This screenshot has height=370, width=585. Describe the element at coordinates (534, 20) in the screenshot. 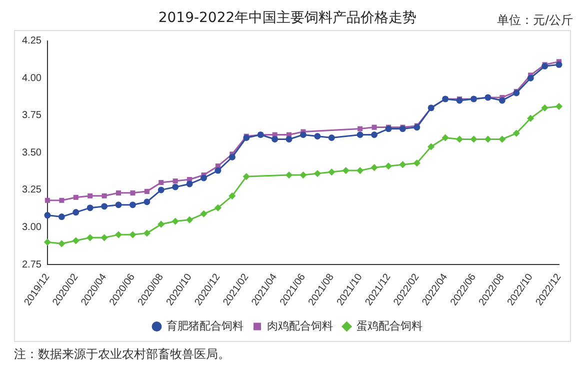

I see `text: 单位：元/公斤` at that location.